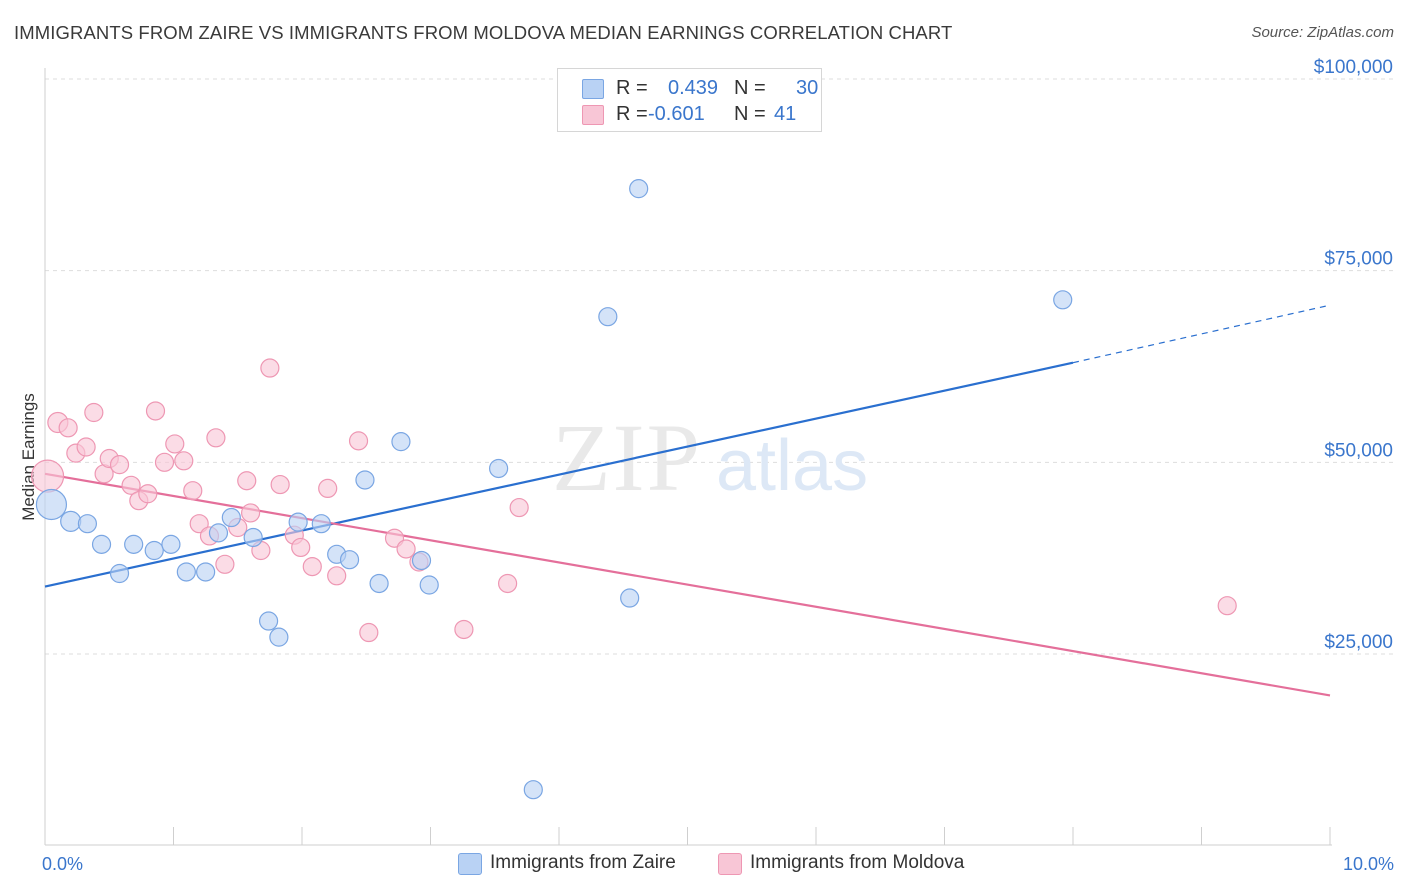  What do you see at coordinates (785, 114) in the screenshot?
I see `n-value: 41` at bounding box center [785, 114].